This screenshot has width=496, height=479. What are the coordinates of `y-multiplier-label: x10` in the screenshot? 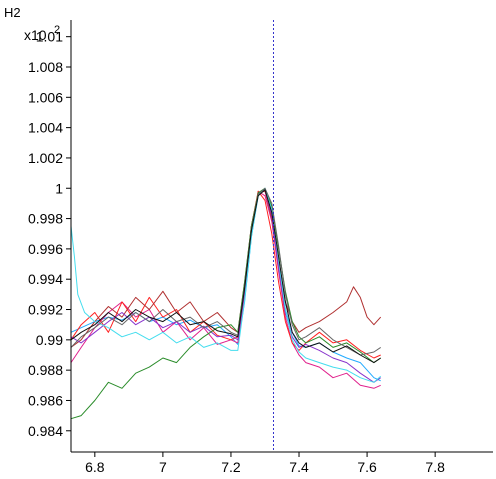 It's located at (35, 35).